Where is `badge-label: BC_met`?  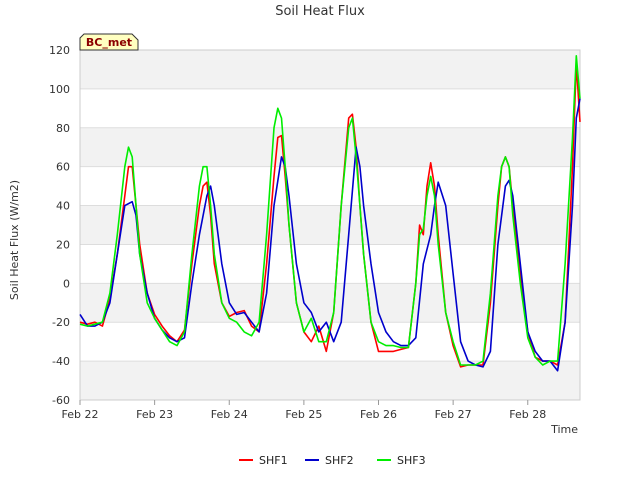 badge-label: BC_met is located at coordinates (109, 42).